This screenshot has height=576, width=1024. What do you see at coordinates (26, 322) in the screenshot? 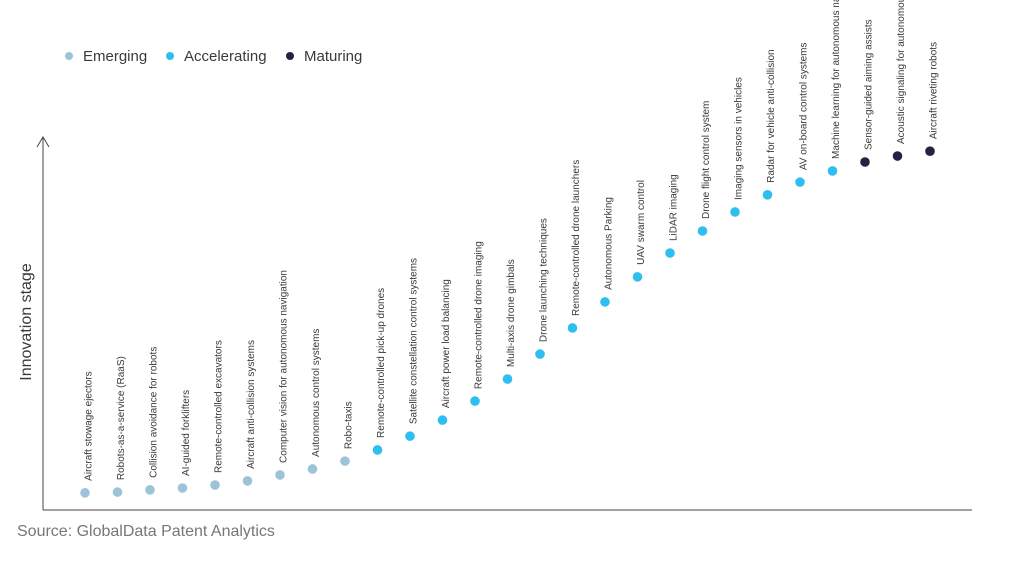
I see `y-axis-label: Innovation stage` at bounding box center [26, 322].